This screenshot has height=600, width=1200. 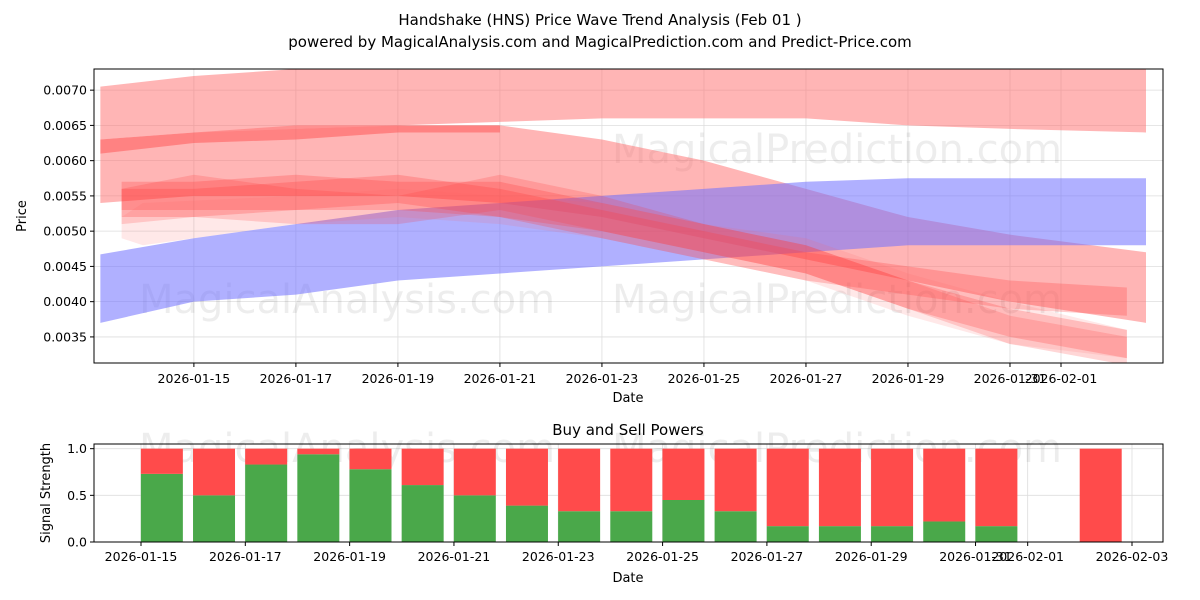 I want to click on y-tick-label: 0.0055, so click(x=65, y=195).